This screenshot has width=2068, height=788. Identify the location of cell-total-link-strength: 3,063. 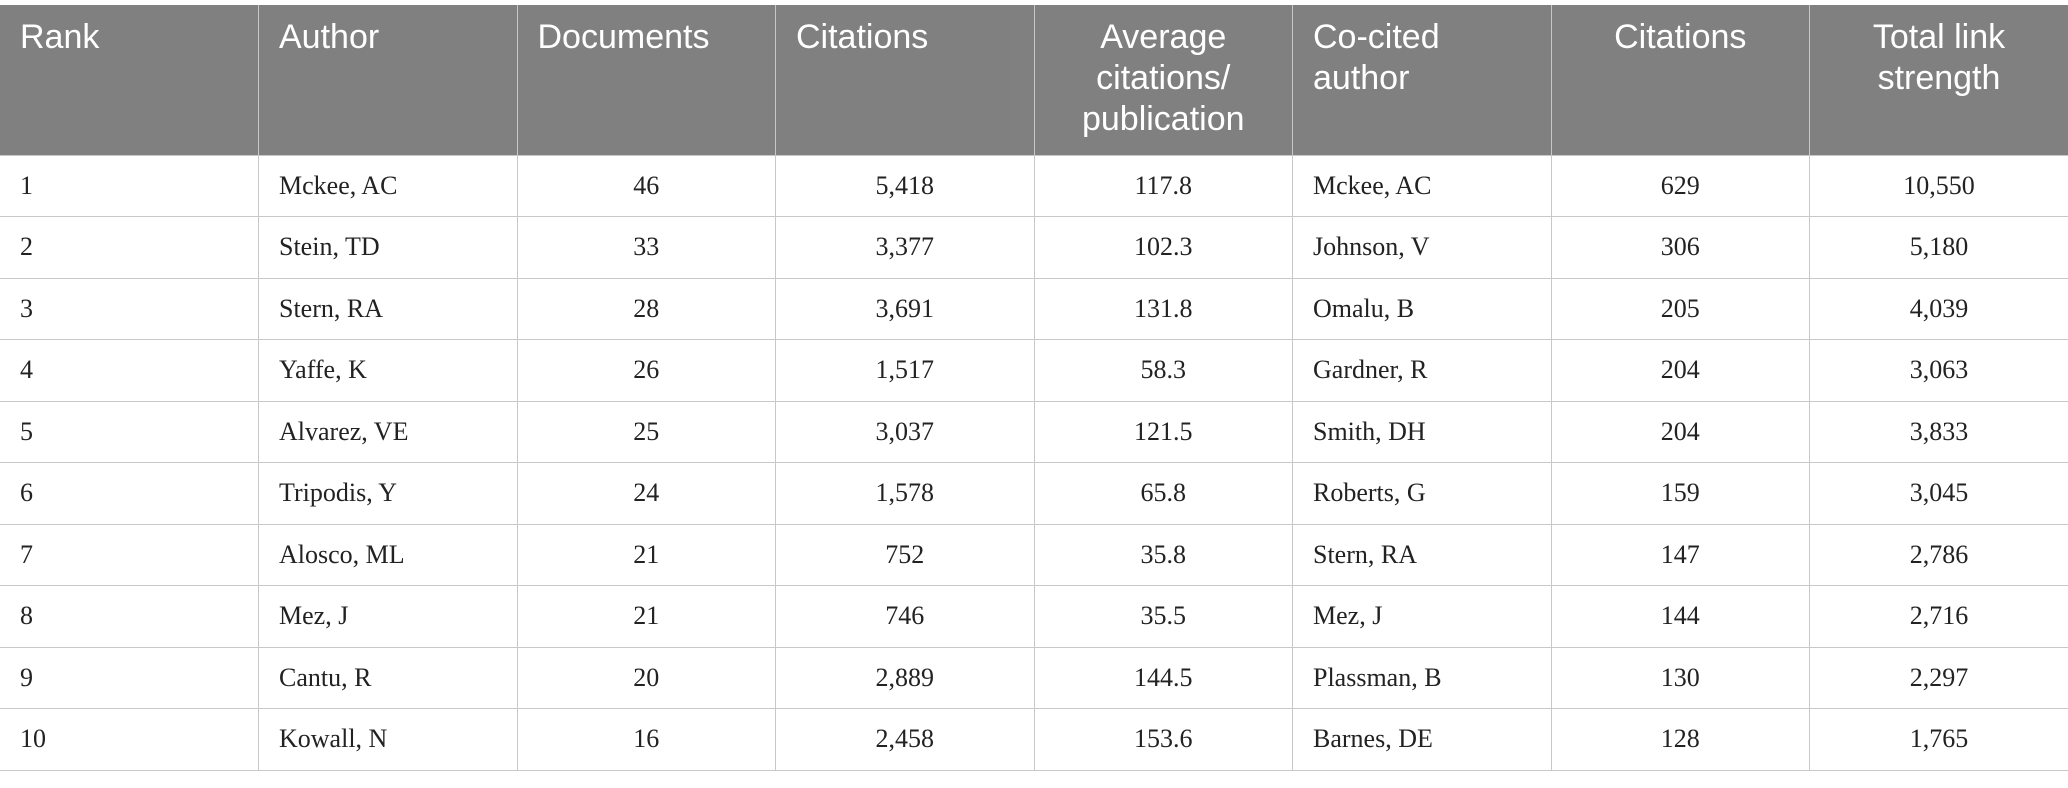
(1938, 370).